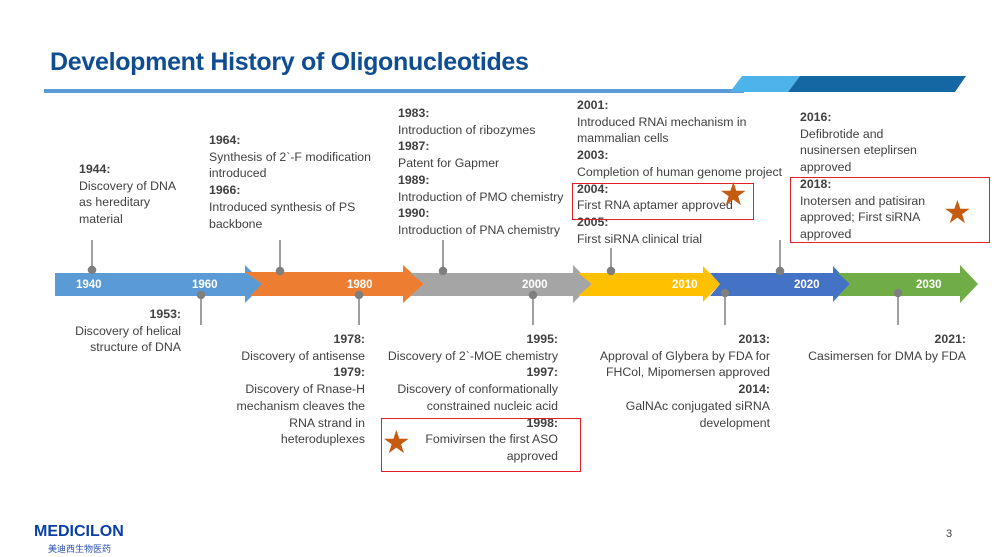 The image size is (1000, 557). What do you see at coordinates (89, 285) in the screenshot?
I see `year-label: 1940` at bounding box center [89, 285].